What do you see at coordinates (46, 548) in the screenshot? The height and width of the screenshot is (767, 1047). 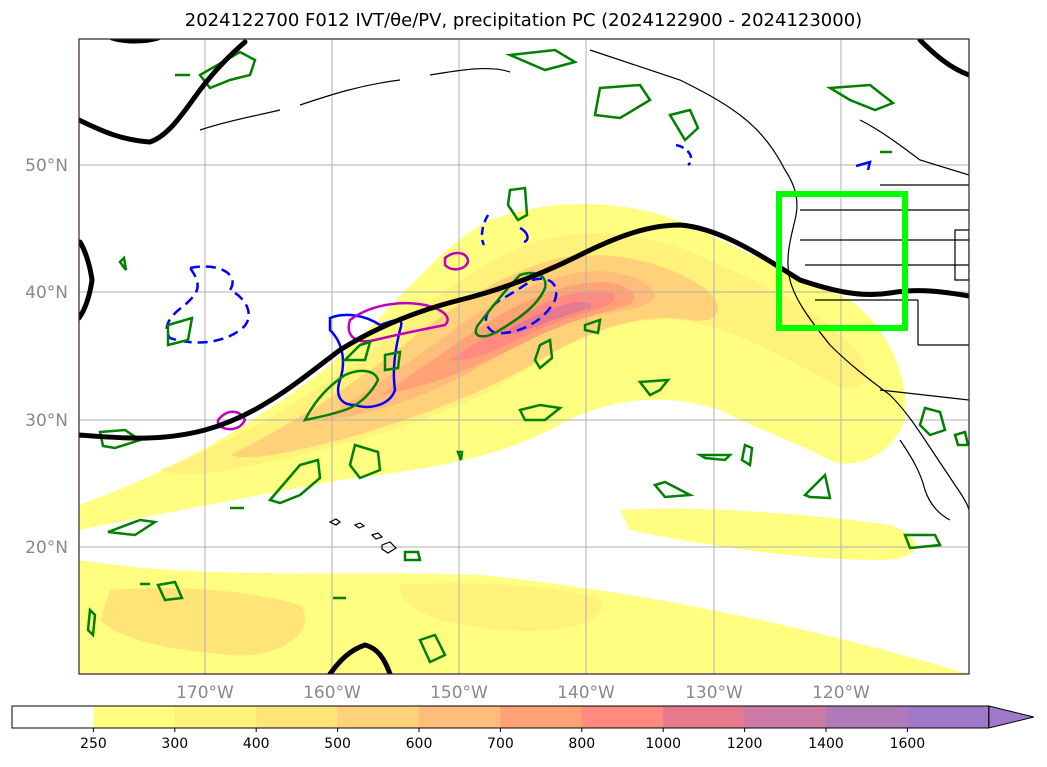 I see `lat-label-20n: 20°N` at bounding box center [46, 548].